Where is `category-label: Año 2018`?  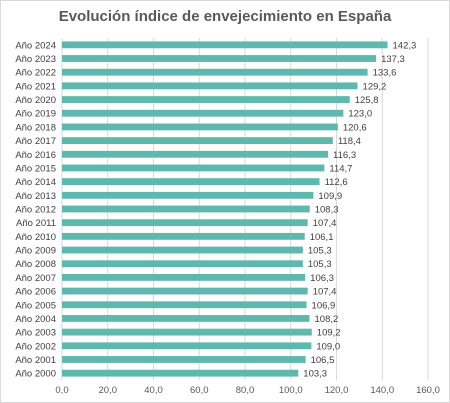 category-label: Año 2018 is located at coordinates (35, 127).